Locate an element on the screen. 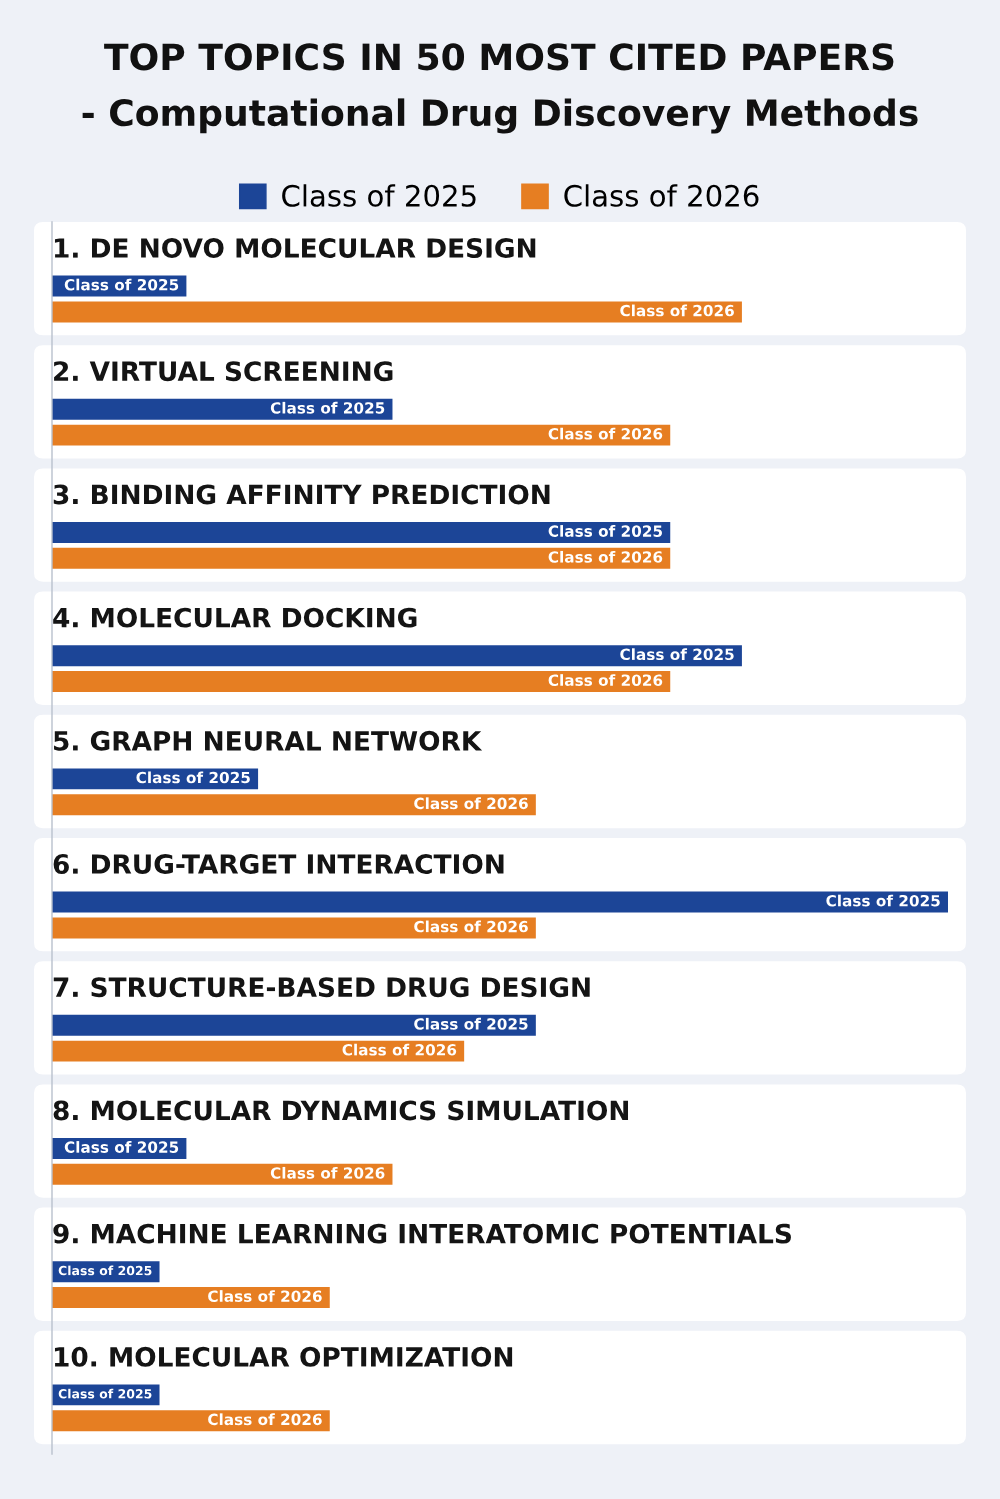  y-tick-label: 8. MOLECULAR DYNAMICS SIMULATION is located at coordinates (341, 1110).